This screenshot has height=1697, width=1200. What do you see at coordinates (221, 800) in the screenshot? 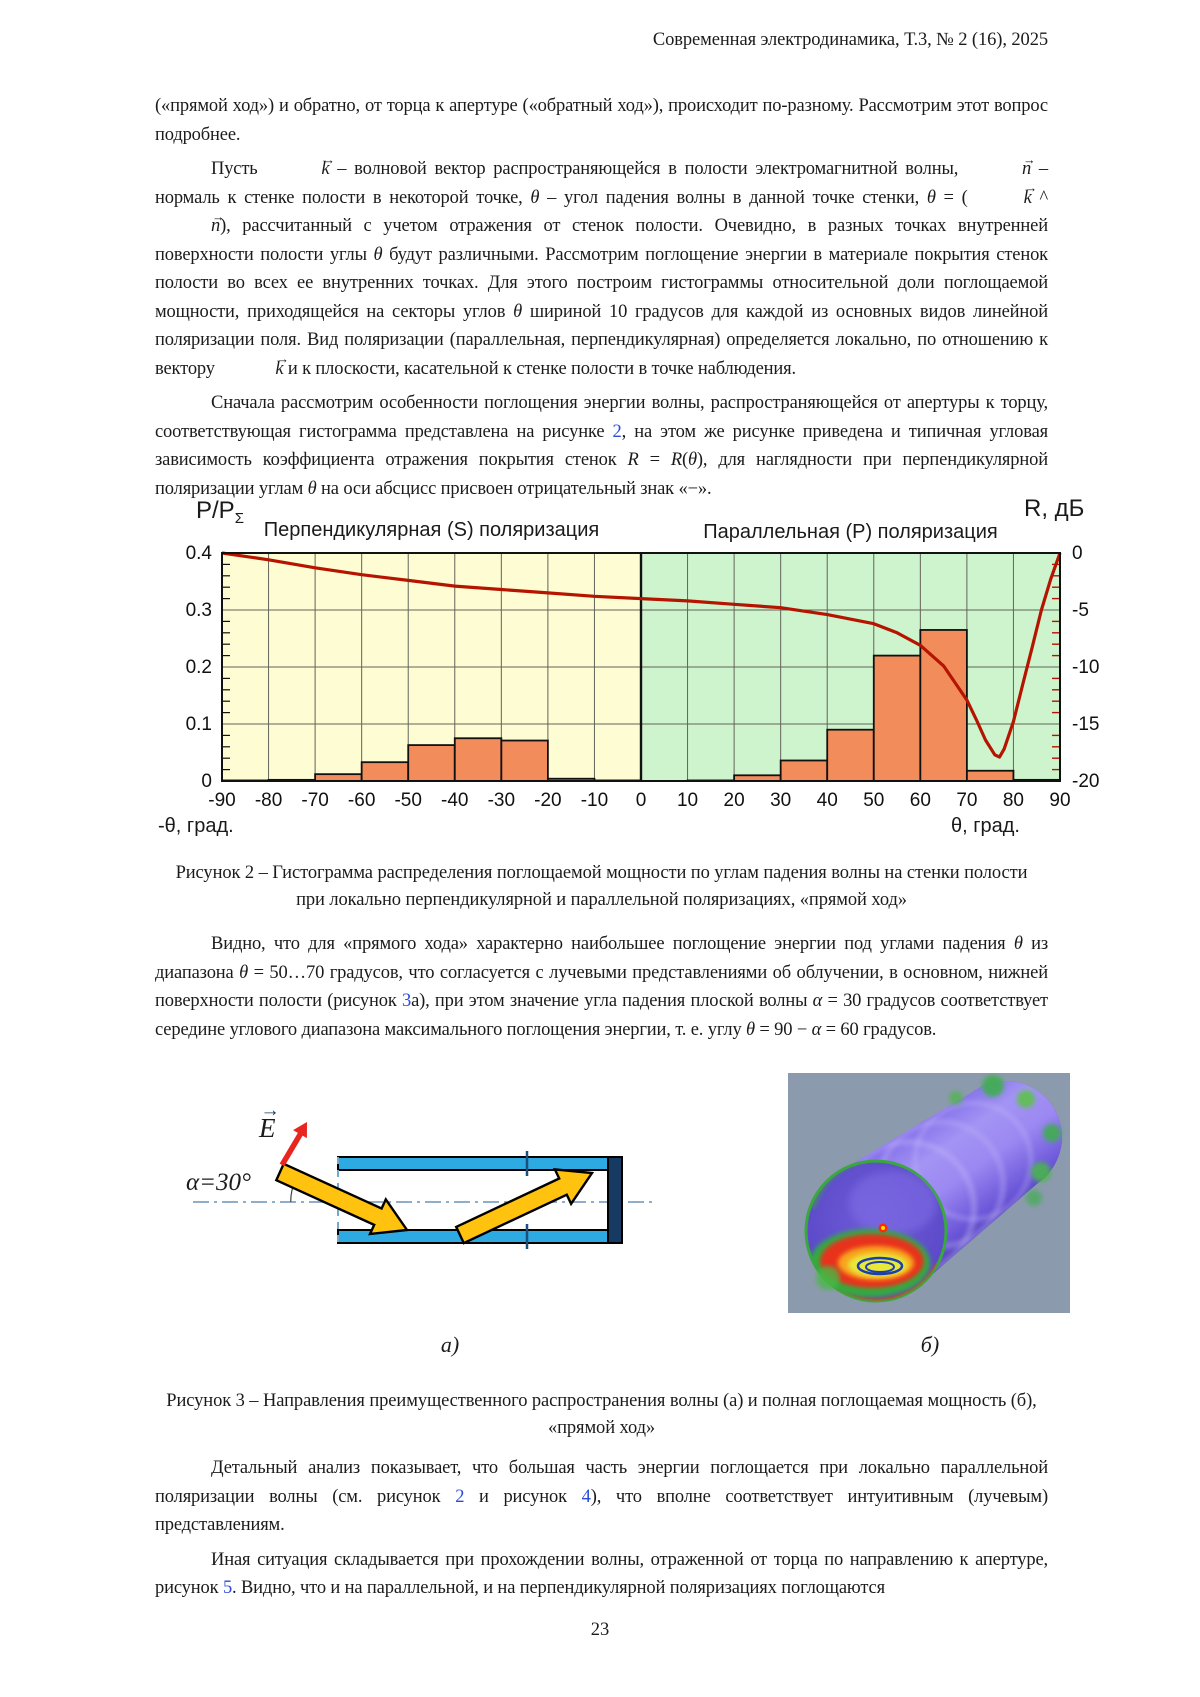
I see `x-tick-label: -90` at bounding box center [221, 800].